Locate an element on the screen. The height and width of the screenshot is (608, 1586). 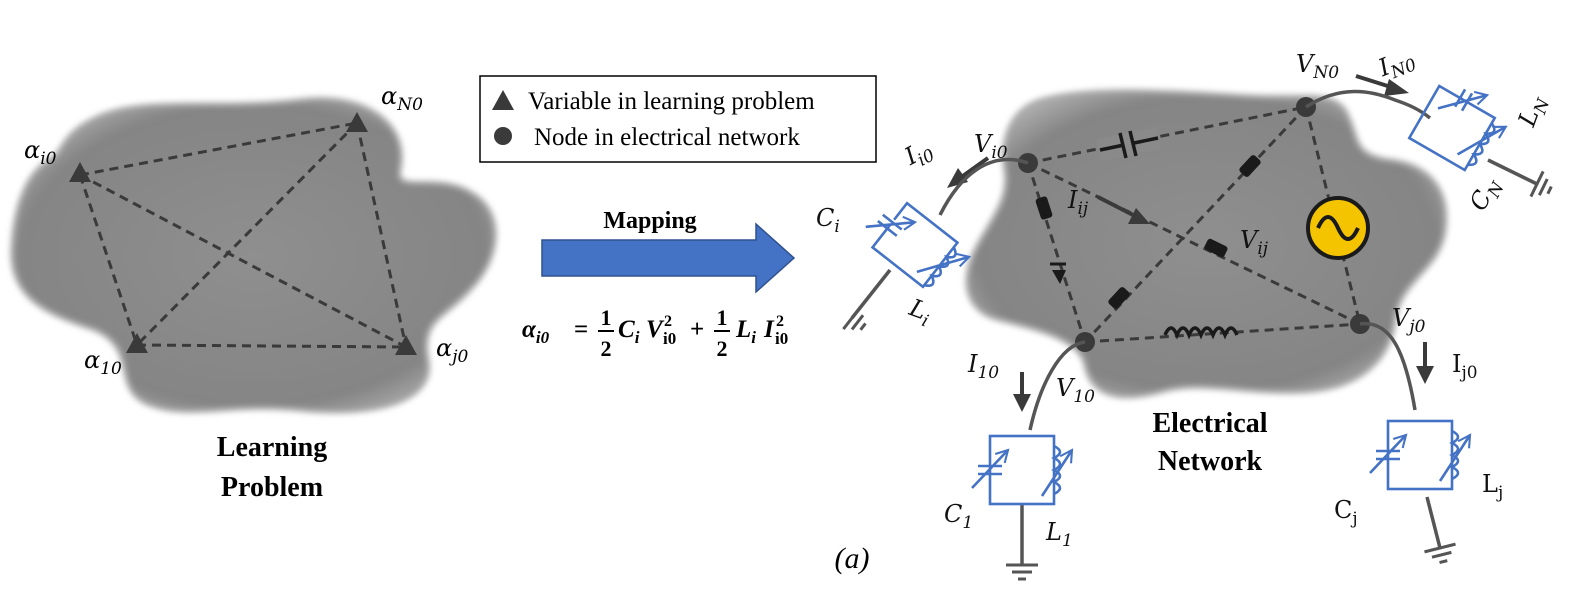
I-N0-label: IN0 is located at coordinates (1397, 65).